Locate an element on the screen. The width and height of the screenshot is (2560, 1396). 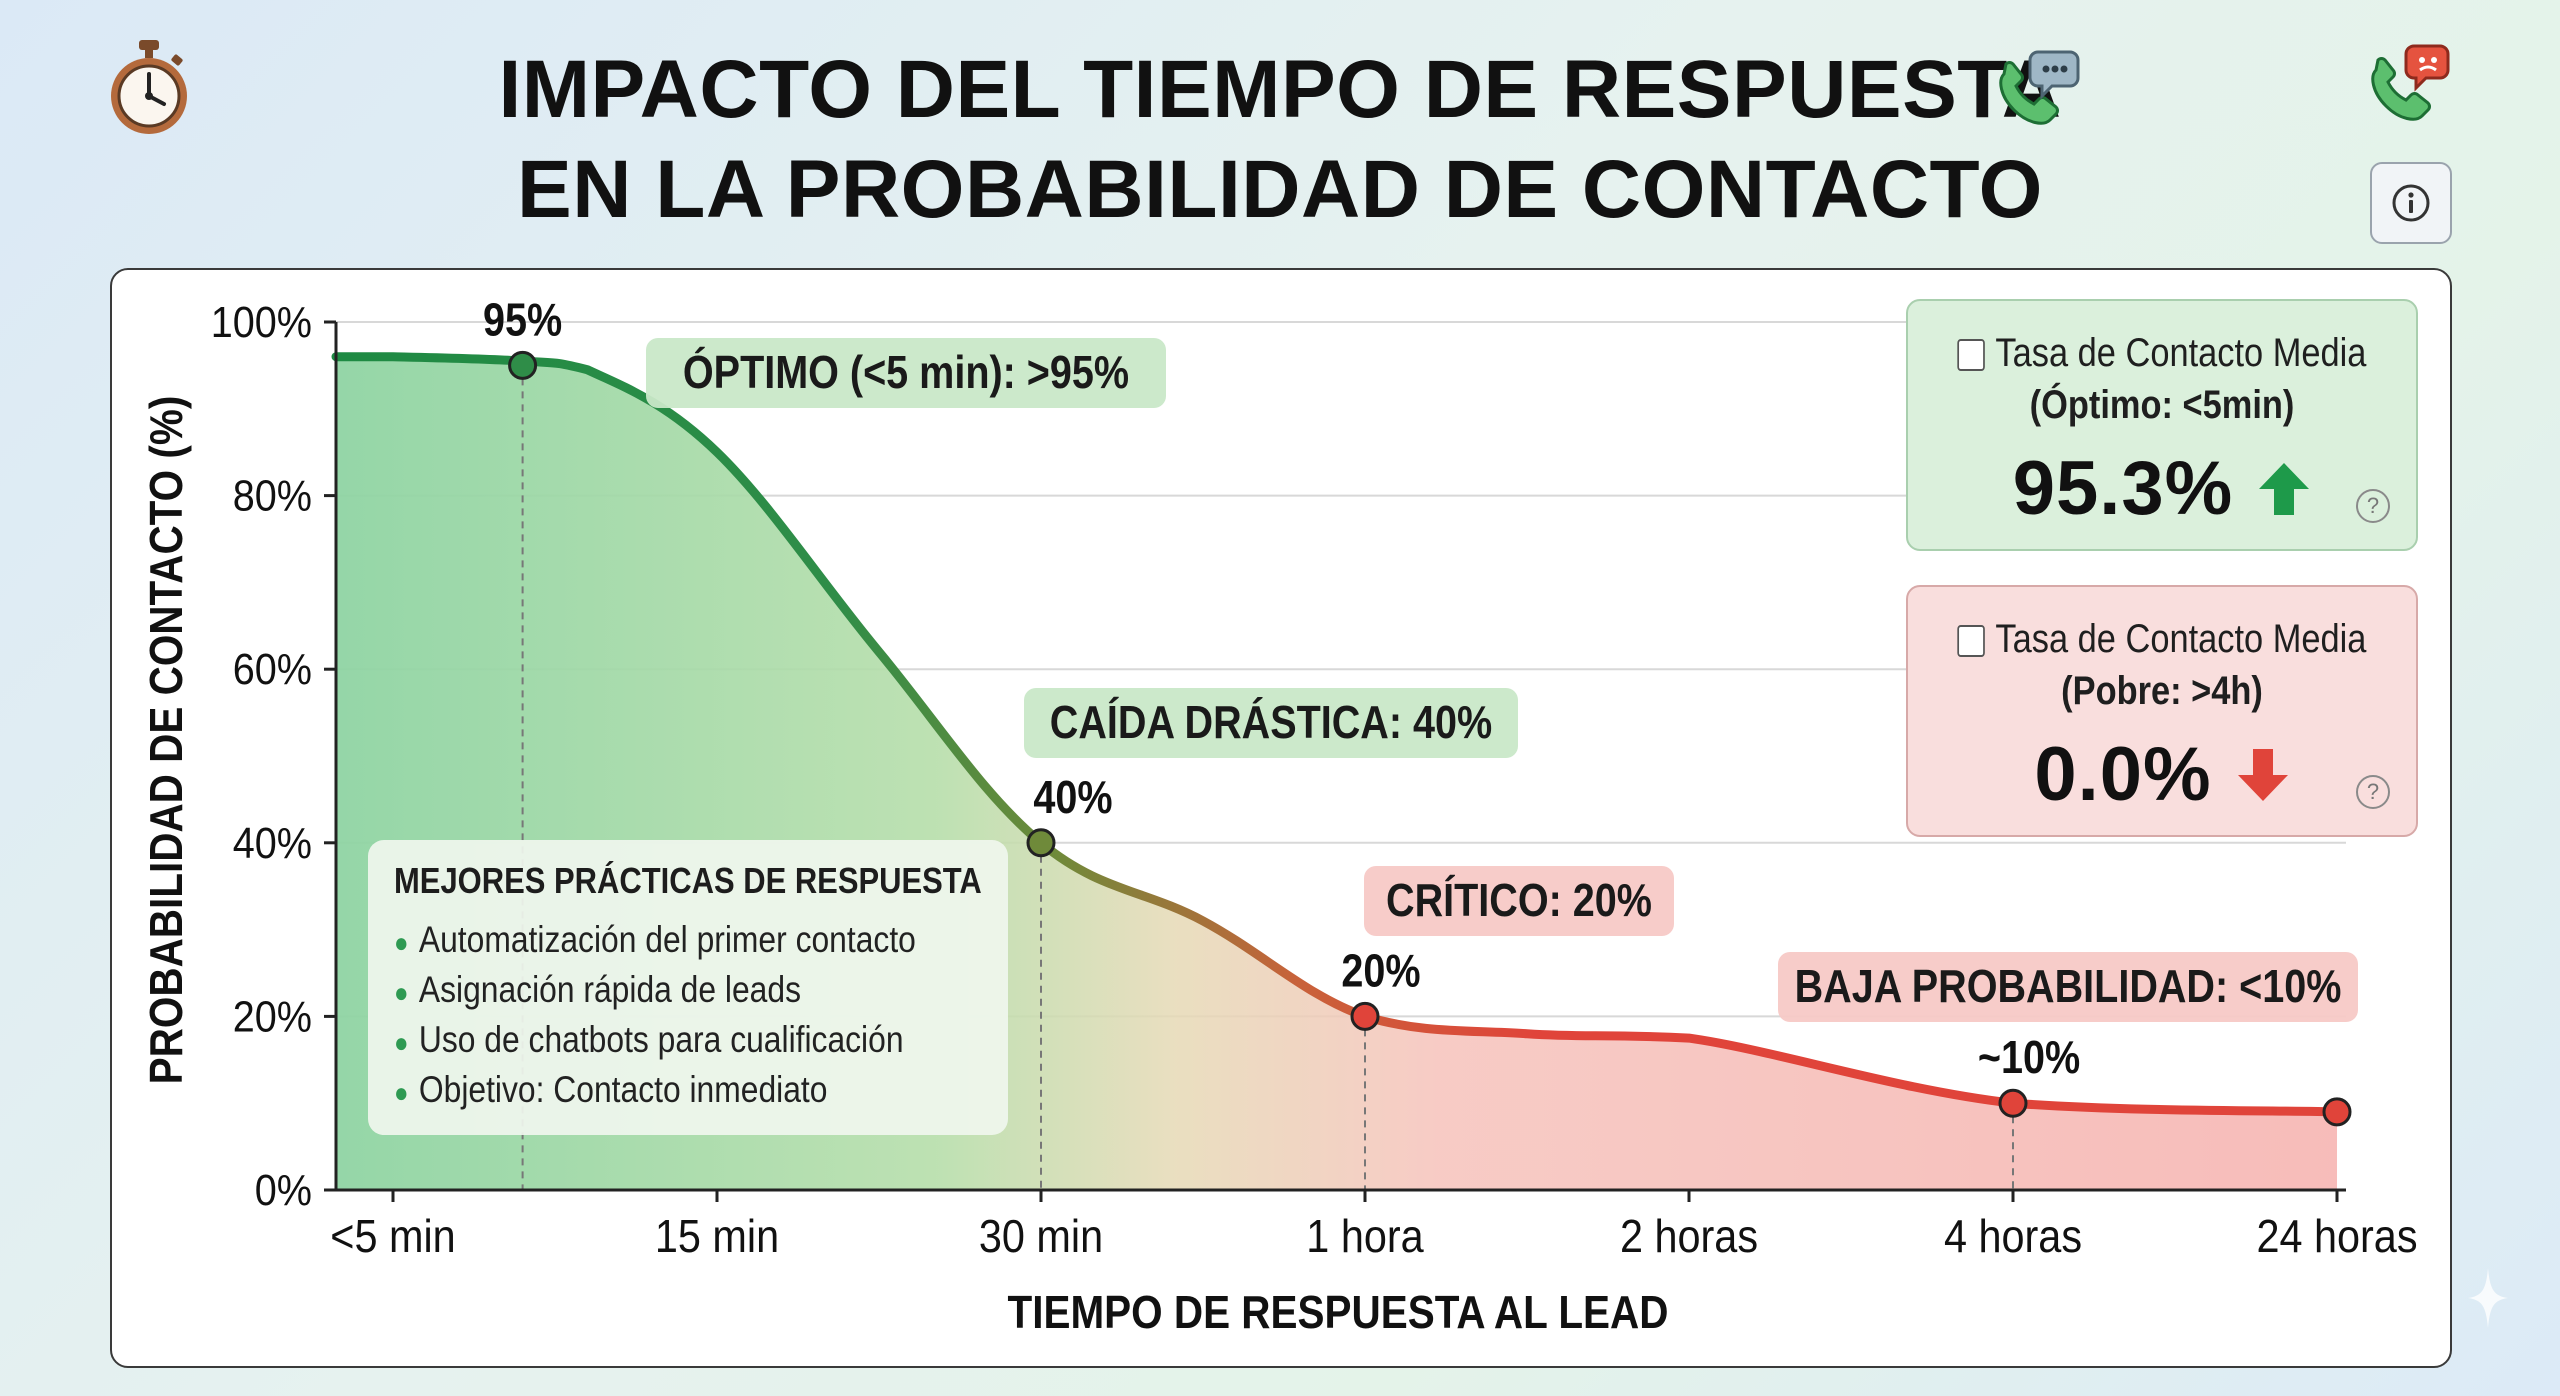
phone-alert-icon is located at coordinates (2410, 82).